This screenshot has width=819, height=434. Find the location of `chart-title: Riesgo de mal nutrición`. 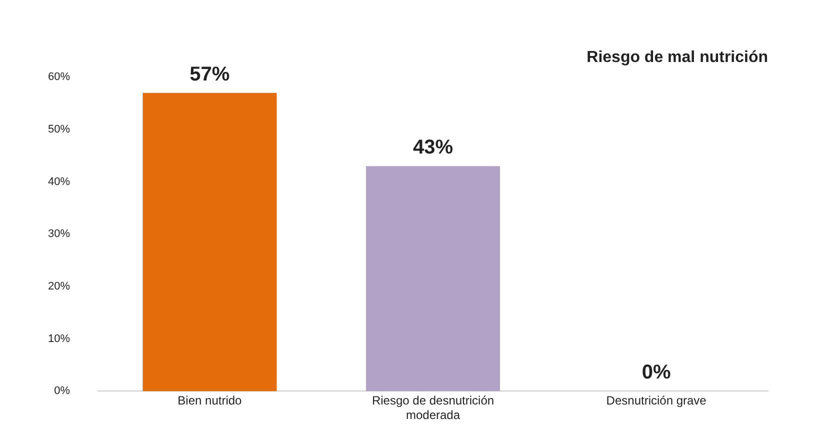

chart-title: Riesgo de mal nutrición is located at coordinates (677, 57).